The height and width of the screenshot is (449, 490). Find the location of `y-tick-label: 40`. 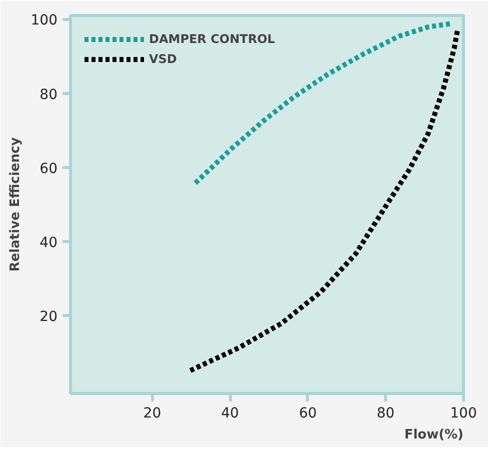

y-tick-label: 40 is located at coordinates (49, 243).